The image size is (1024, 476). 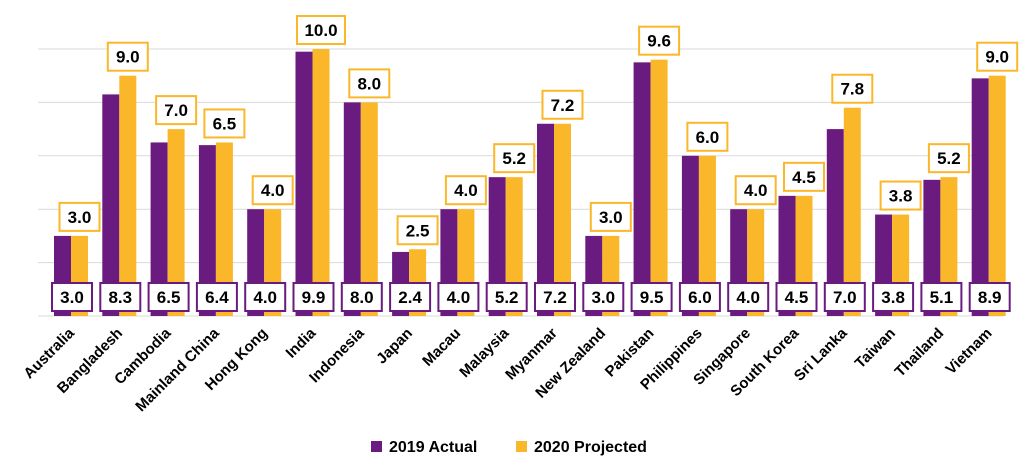 I want to click on data-label-box-2019-myanmar, so click(x=555, y=297).